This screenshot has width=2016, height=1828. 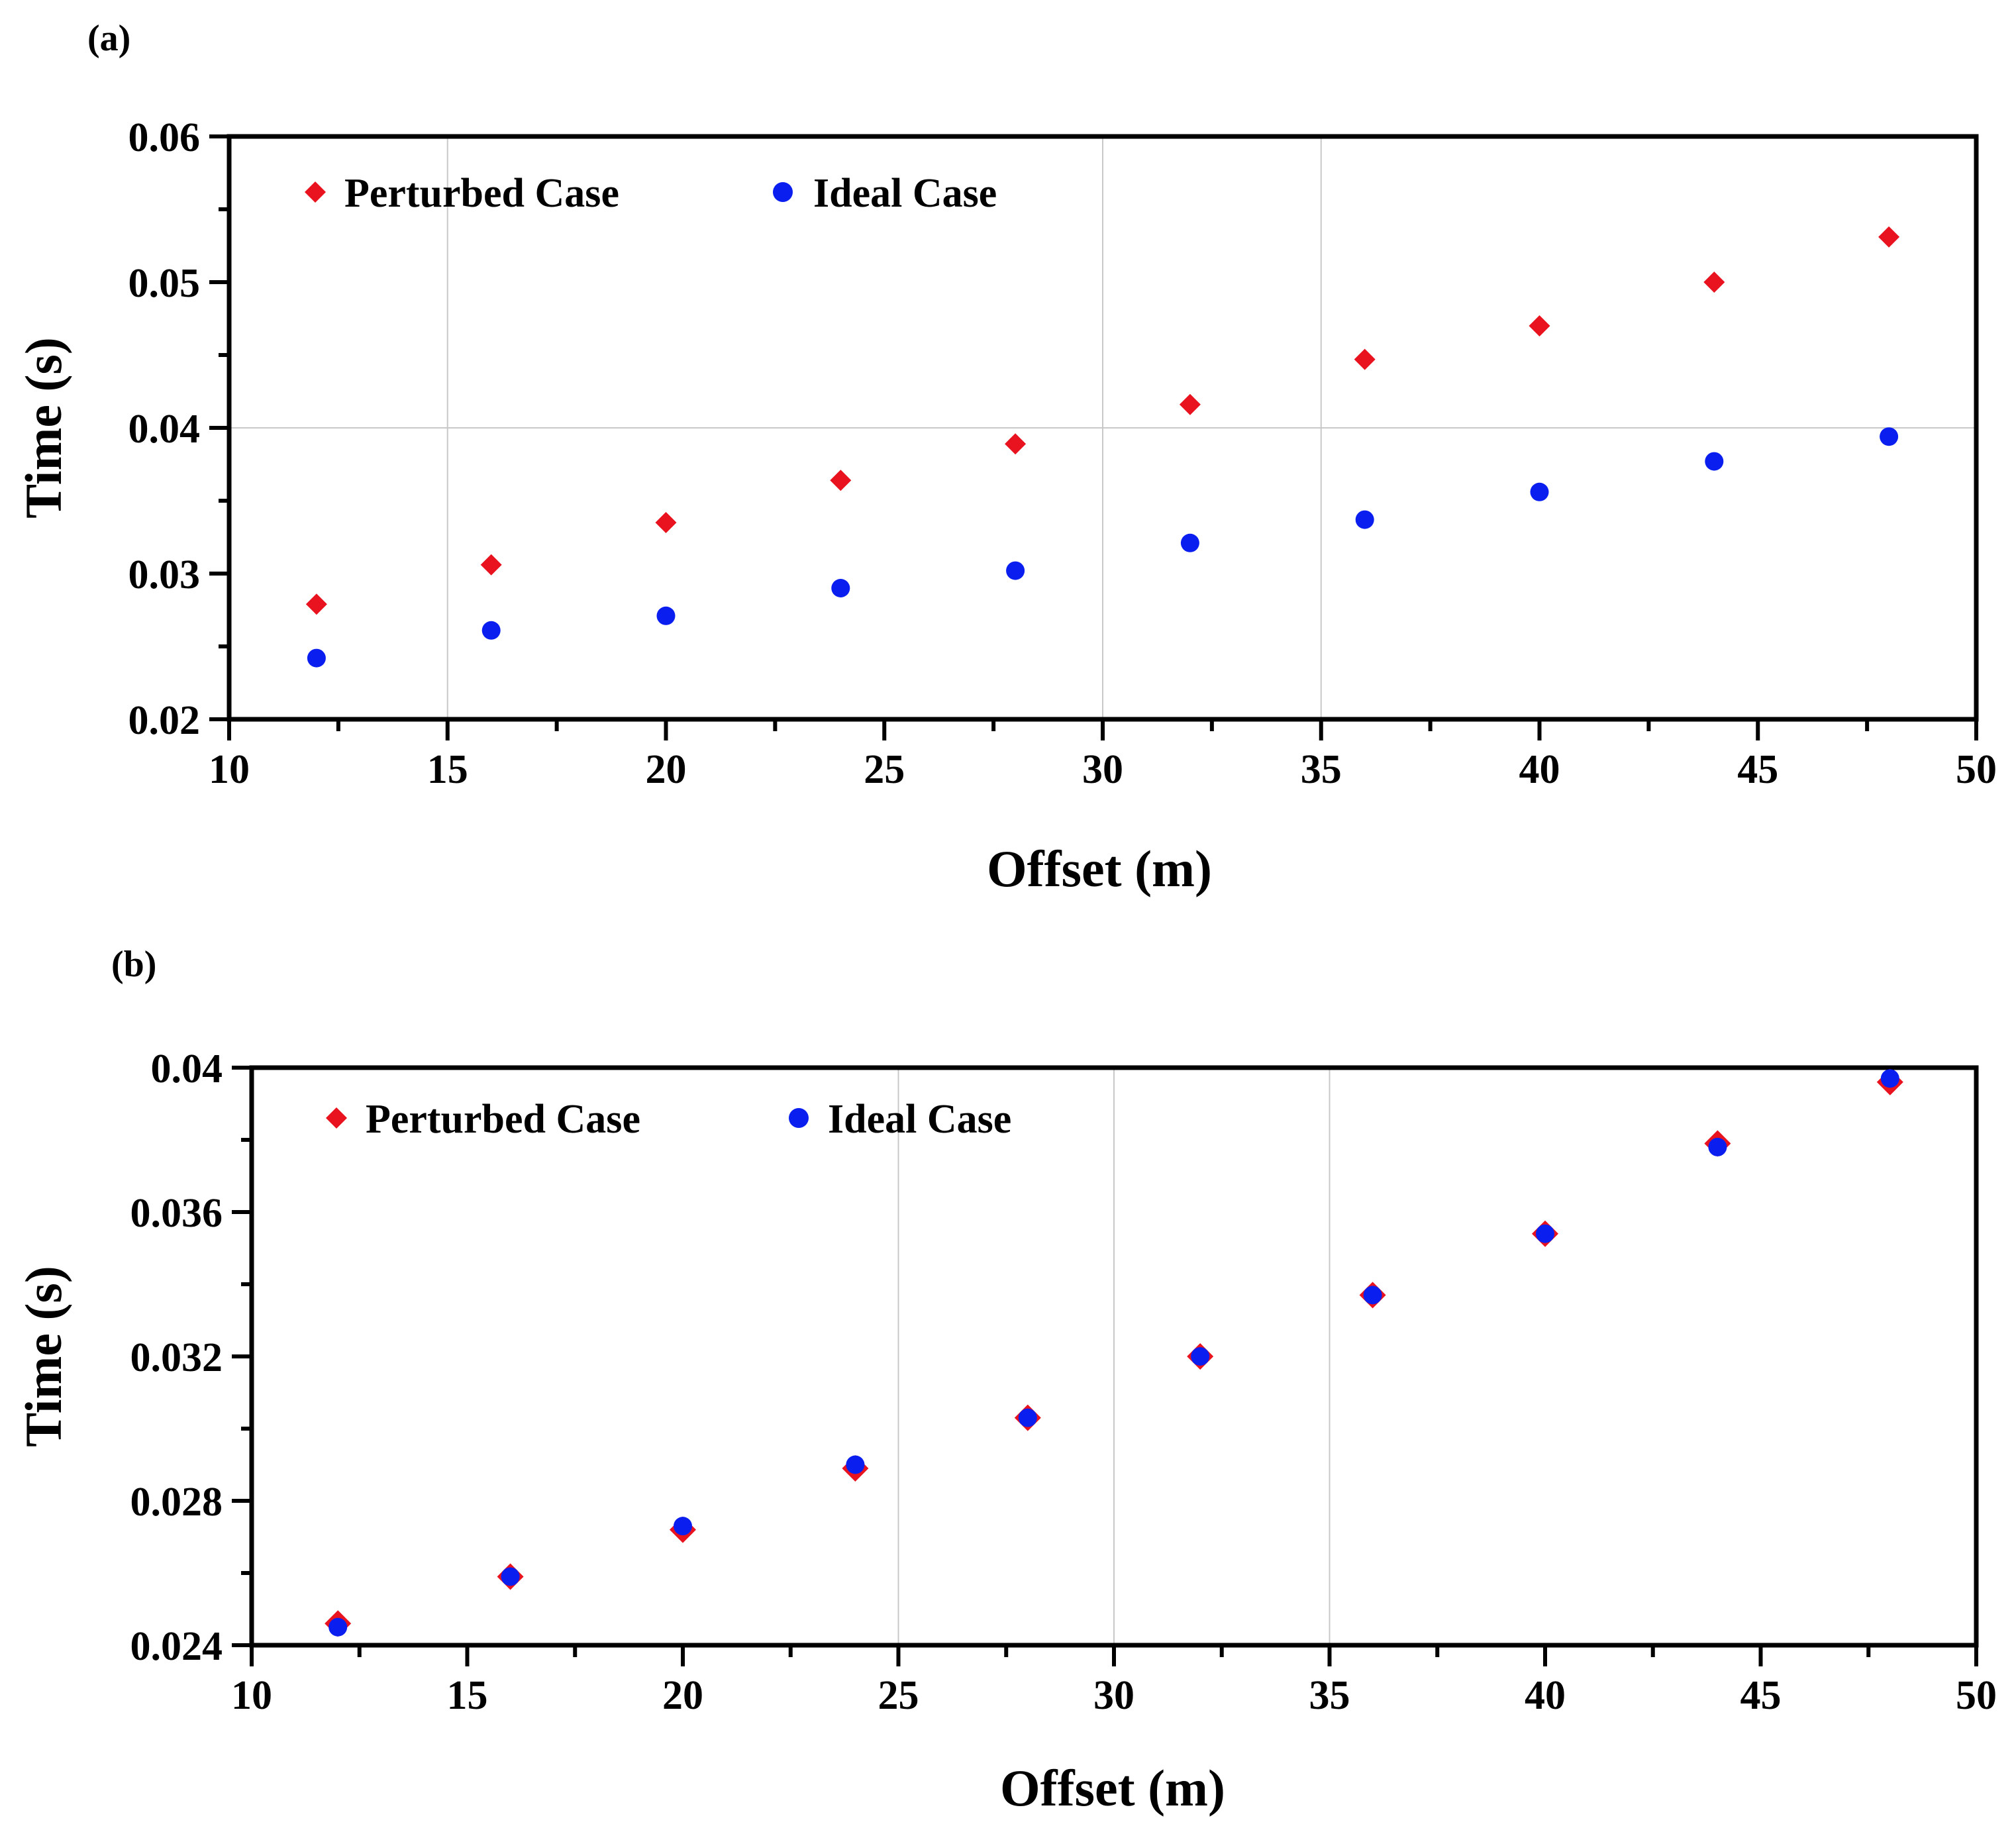 I want to click on y-tick-label: 0.03, so click(x=164, y=574).